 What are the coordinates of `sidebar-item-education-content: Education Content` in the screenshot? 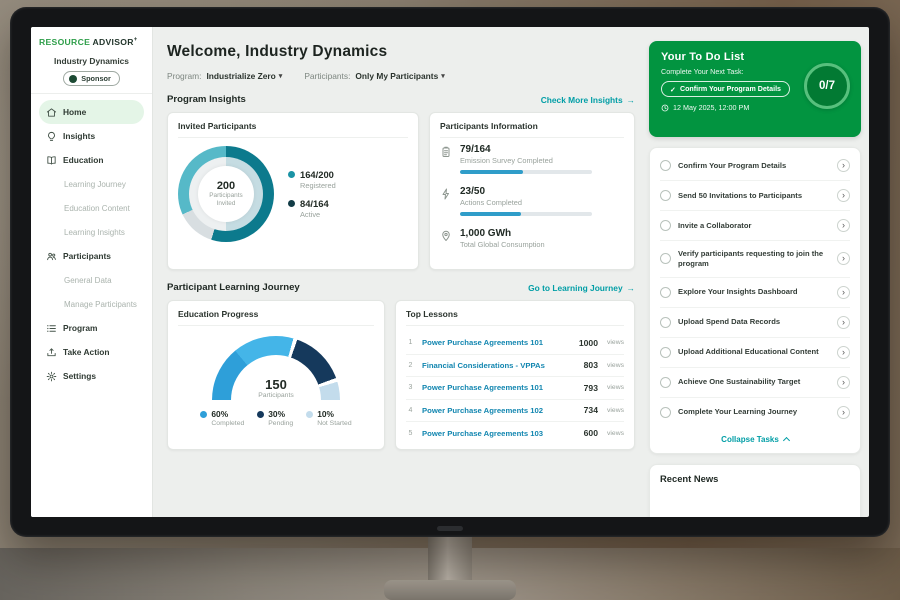 It's located at (91, 208).